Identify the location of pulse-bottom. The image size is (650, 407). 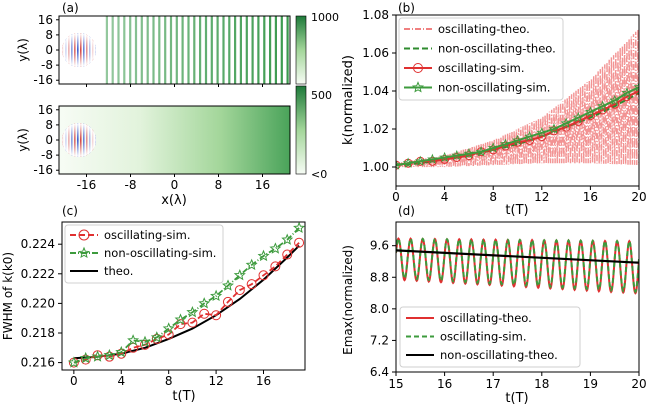
(79, 140).